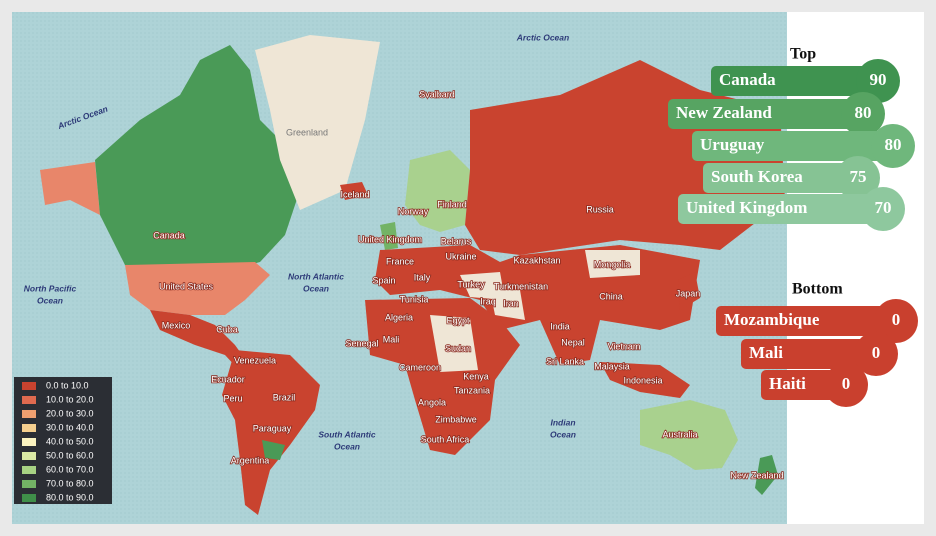  Describe the element at coordinates (521, 286) in the screenshot. I see `country-label: Turkmenistan` at that location.